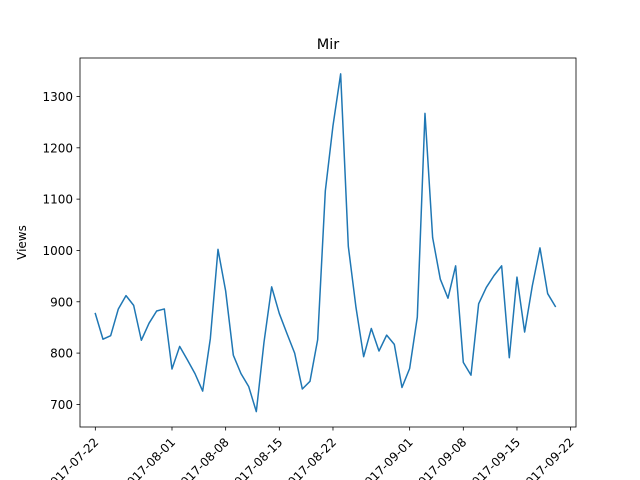  What do you see at coordinates (148, 457) in the screenshot?
I see `x-tick-label: 2017-08-01` at bounding box center [148, 457].